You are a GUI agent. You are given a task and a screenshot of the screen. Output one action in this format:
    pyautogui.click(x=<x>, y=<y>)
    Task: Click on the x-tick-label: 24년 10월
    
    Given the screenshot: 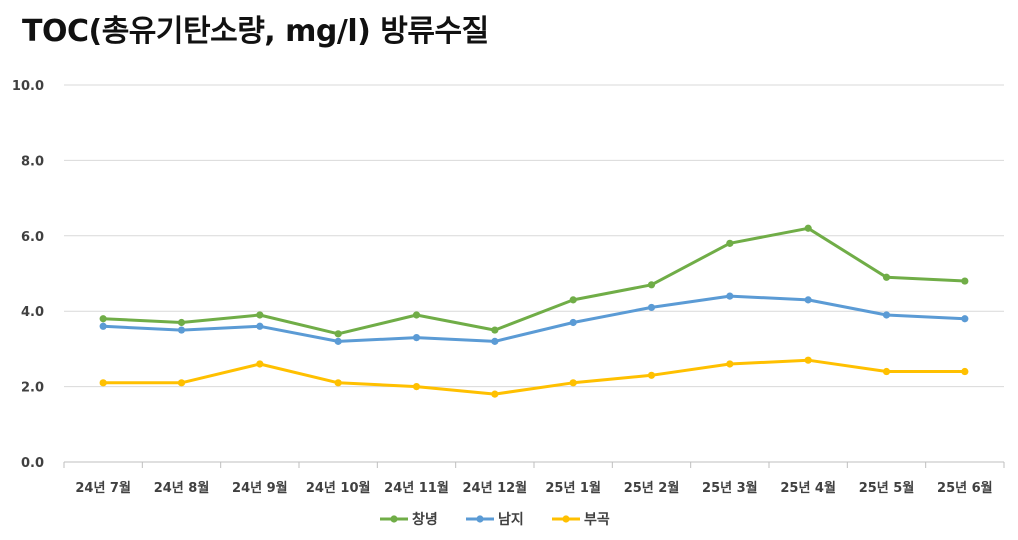 What is the action you would take?
    pyautogui.click(x=338, y=488)
    